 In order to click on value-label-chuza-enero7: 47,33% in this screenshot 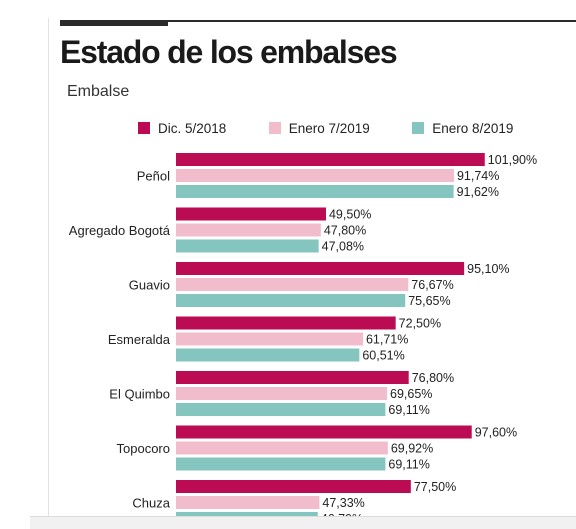, I will do `click(343, 503)`.